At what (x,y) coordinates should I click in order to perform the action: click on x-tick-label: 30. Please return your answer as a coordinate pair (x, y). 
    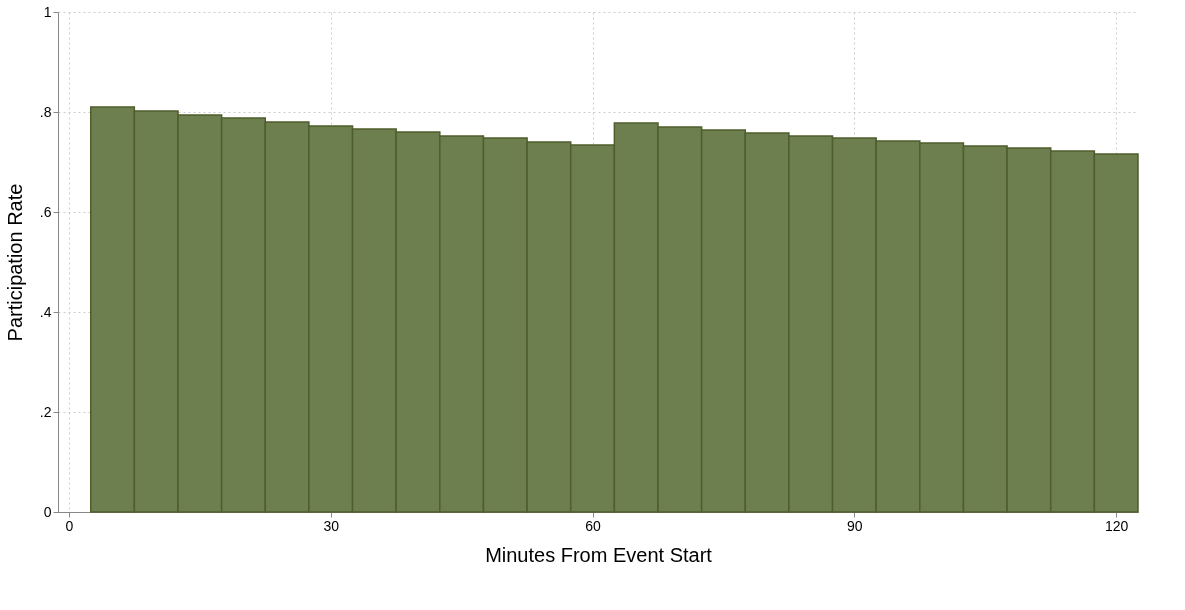
    Looking at the image, I should click on (331, 525).